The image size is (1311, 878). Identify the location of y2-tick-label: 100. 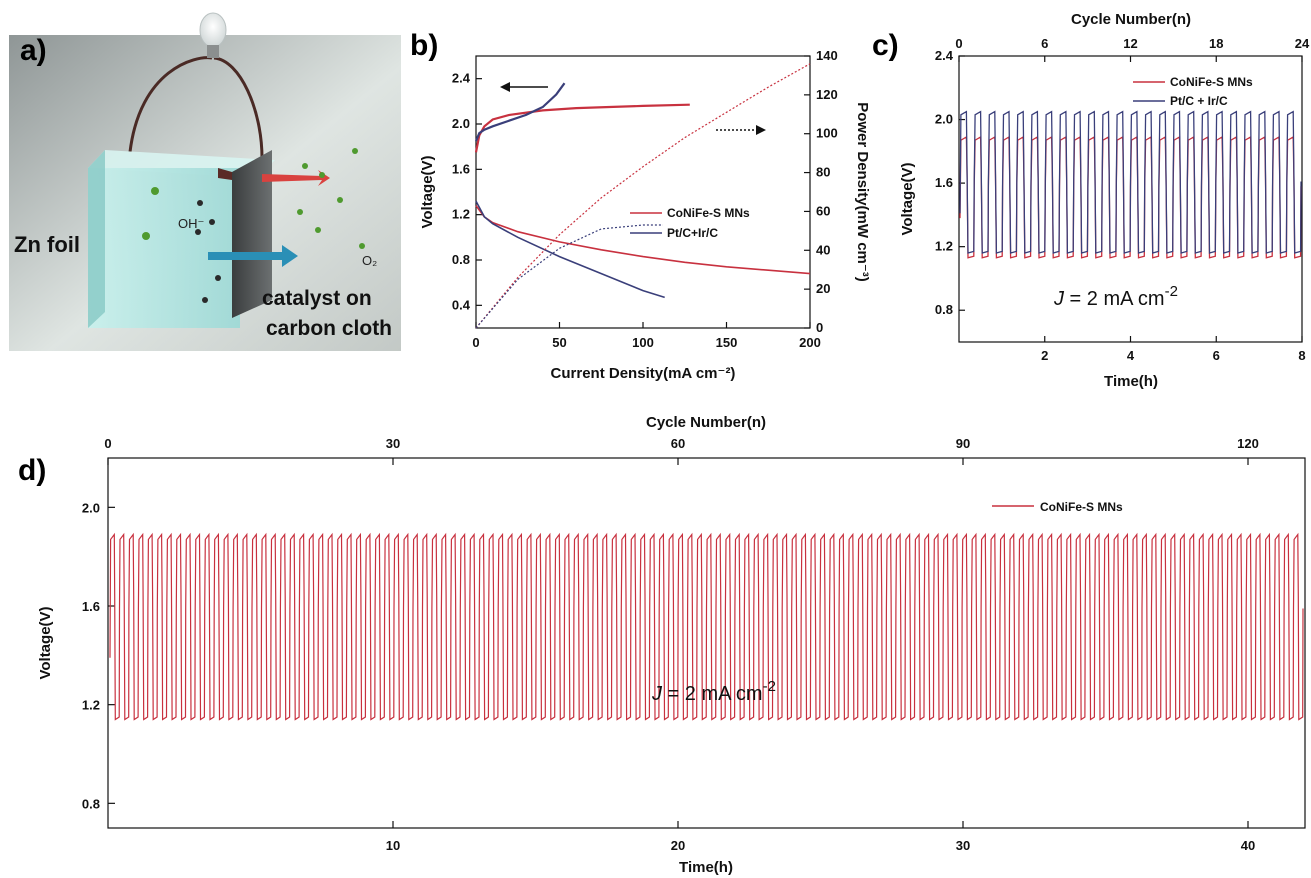
(827, 133).